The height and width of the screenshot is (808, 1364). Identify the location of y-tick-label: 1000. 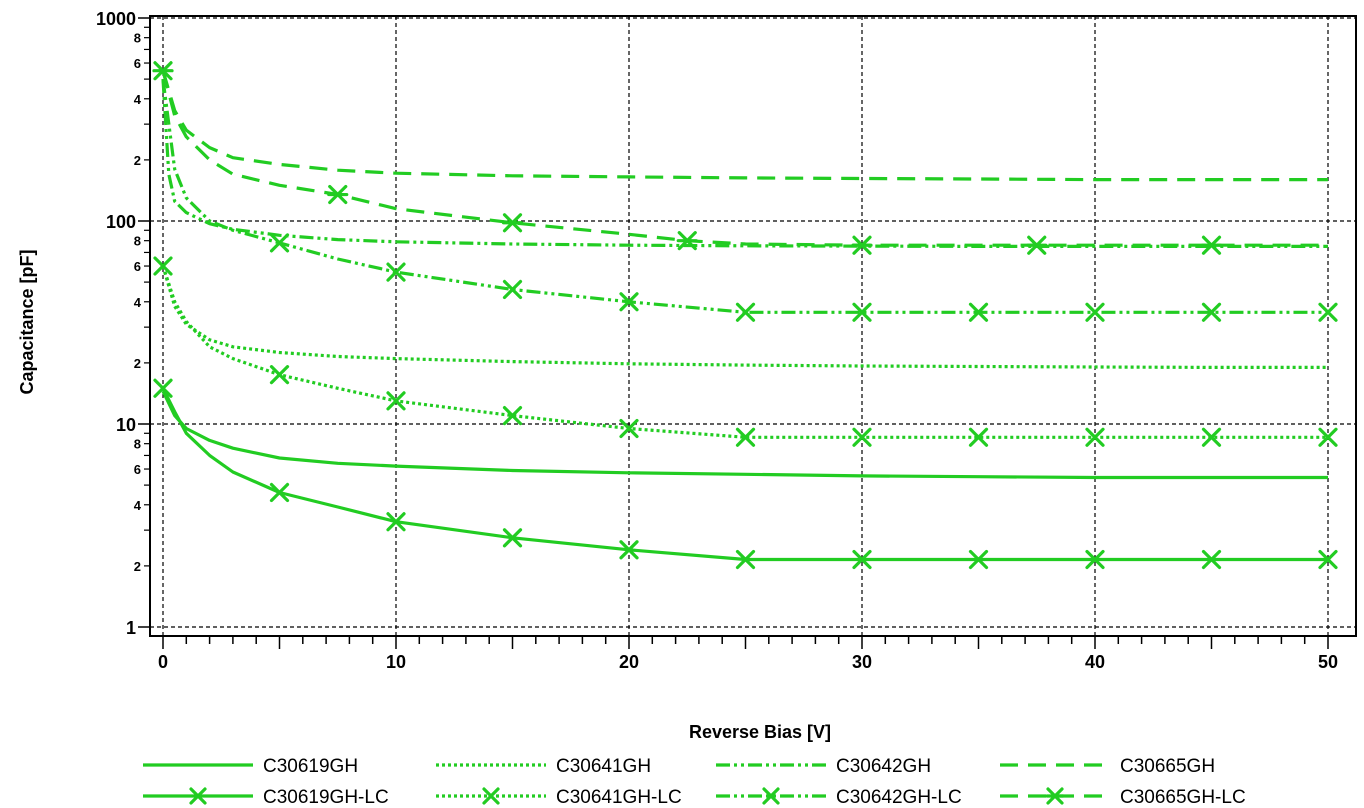
(116, 19).